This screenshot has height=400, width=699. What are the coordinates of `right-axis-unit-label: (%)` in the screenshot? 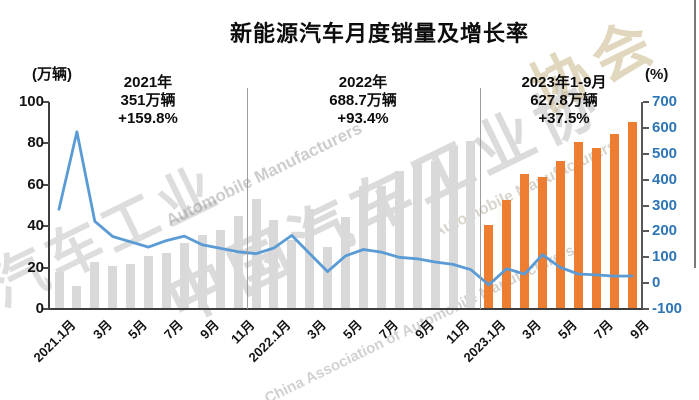 It's located at (657, 74).